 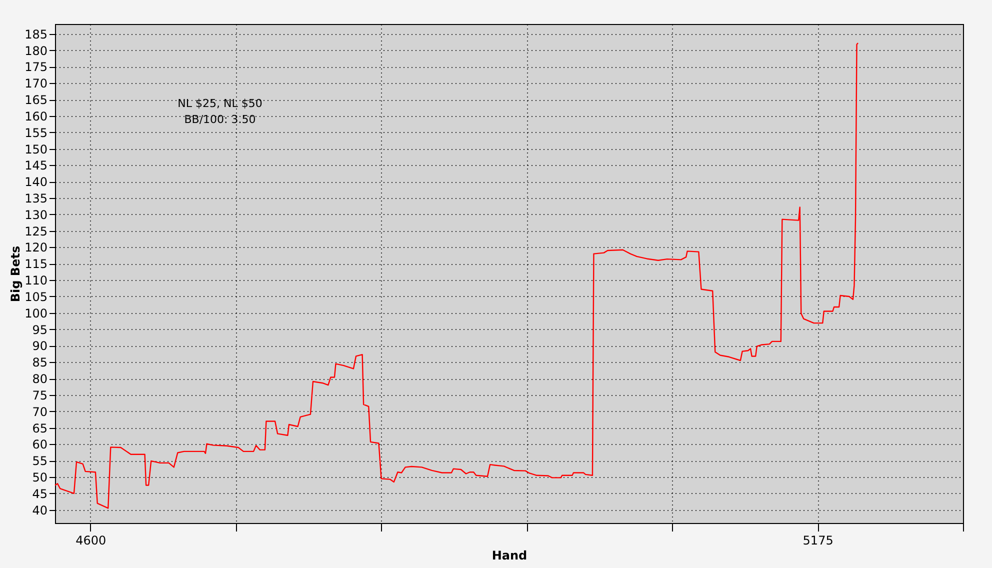 I want to click on y-tick-label: 110, so click(x=36, y=281).